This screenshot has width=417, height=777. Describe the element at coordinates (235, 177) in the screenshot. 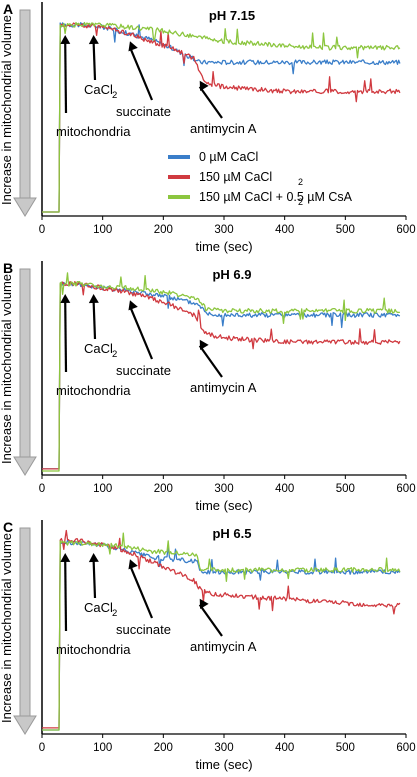

I see `legend-label: 150 µM CaCl` at that location.